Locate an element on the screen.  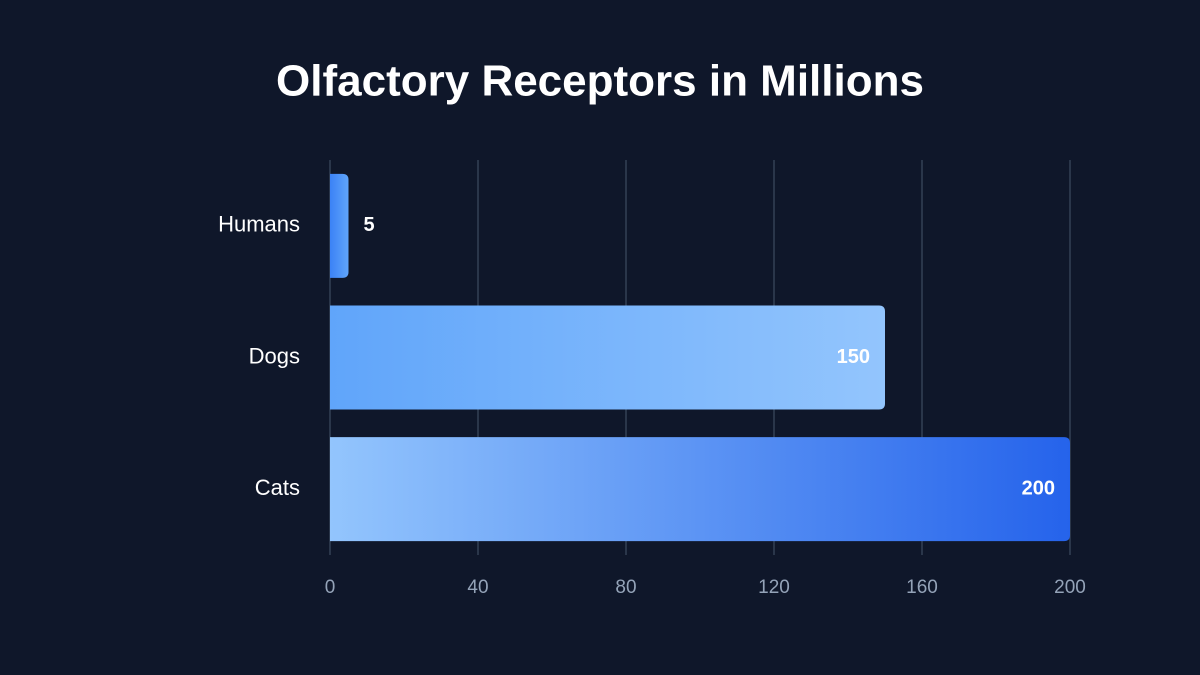
x-tick-label: 200 is located at coordinates (1070, 587).